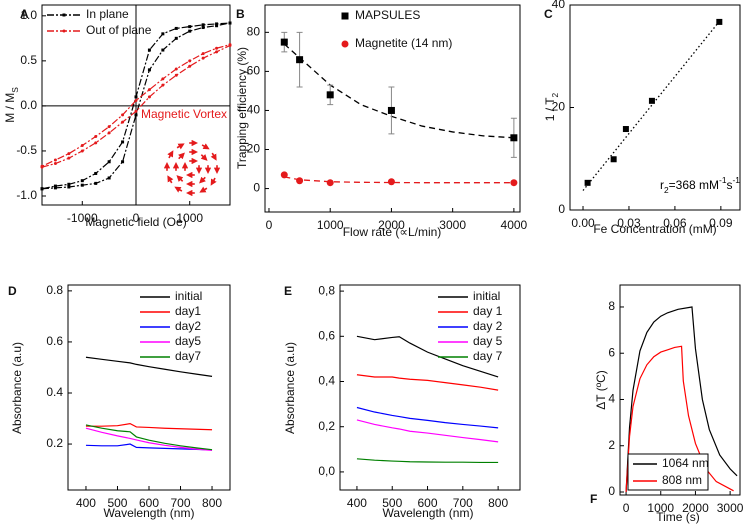 The width and height of the screenshot is (749, 532). I want to click on annotation: r2=368 mM-1s-1, so click(700, 185).